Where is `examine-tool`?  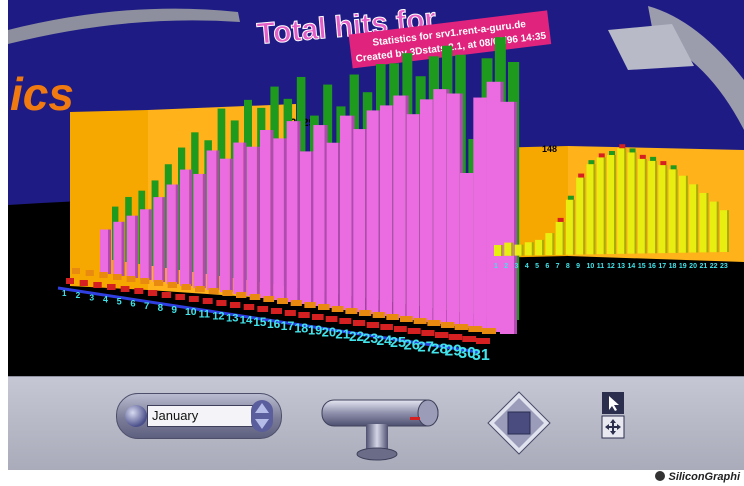 examine-tool is located at coordinates (519, 423).